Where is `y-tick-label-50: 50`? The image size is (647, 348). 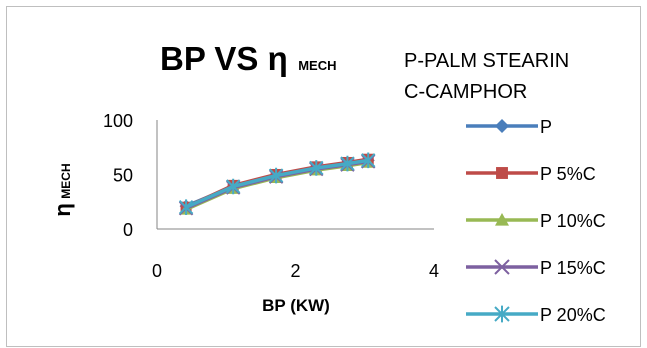 y-tick-label-50: 50 is located at coordinates (123, 176).